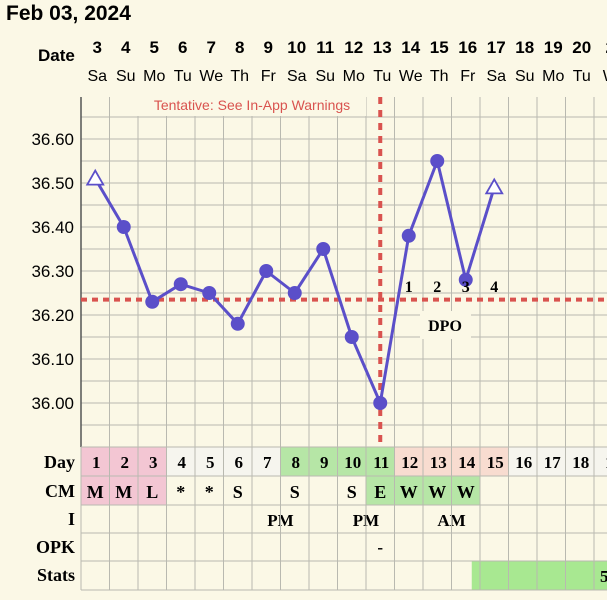 This screenshot has height=600, width=607. What do you see at coordinates (466, 287) in the screenshot?
I see `dpo-number: 3` at bounding box center [466, 287].